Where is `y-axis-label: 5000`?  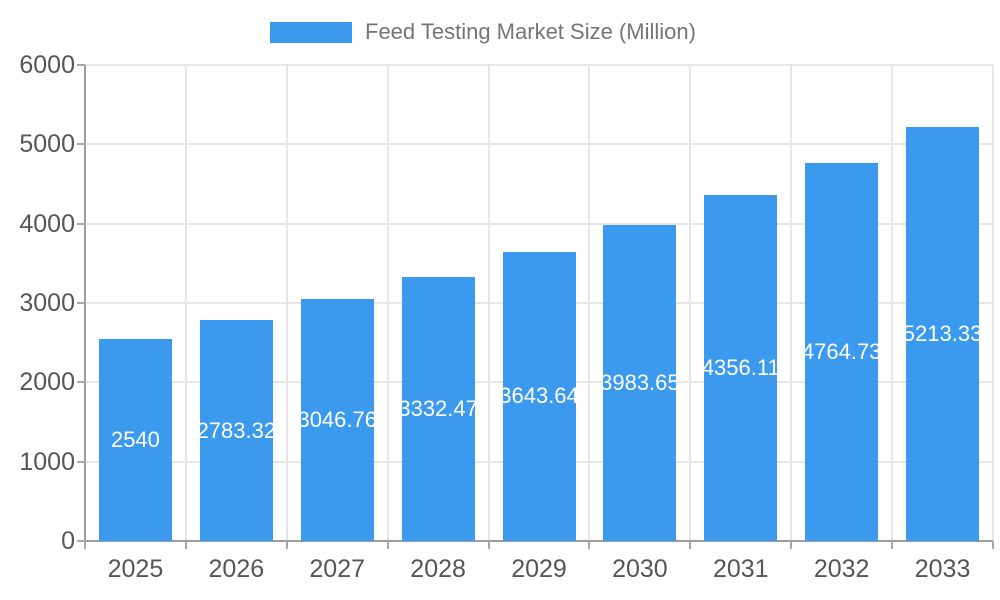 y-axis-label: 5000 is located at coordinates (47, 144).